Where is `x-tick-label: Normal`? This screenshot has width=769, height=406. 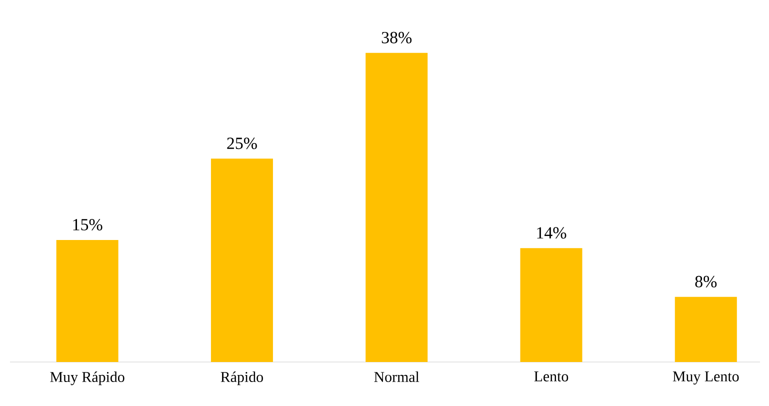 x-tick-label: Normal is located at coordinates (397, 377).